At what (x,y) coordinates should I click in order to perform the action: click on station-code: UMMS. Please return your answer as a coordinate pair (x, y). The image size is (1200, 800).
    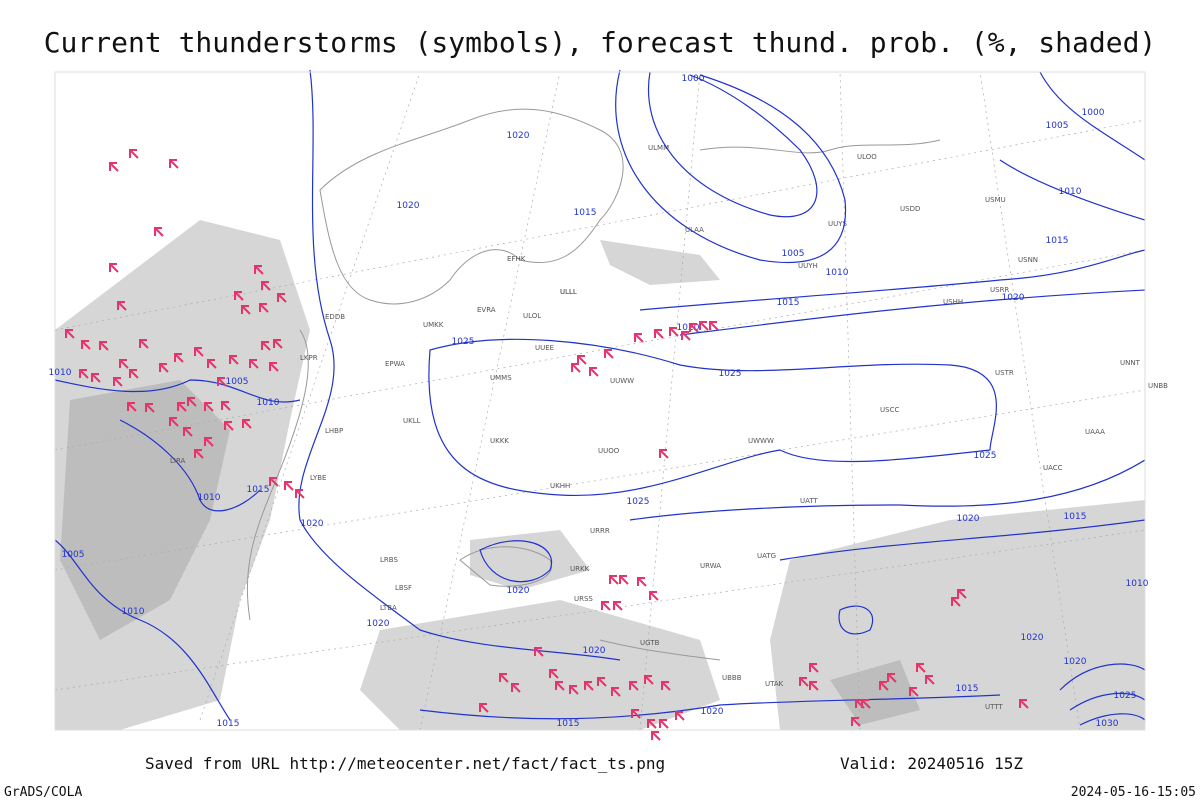
    Looking at the image, I should click on (501, 378).